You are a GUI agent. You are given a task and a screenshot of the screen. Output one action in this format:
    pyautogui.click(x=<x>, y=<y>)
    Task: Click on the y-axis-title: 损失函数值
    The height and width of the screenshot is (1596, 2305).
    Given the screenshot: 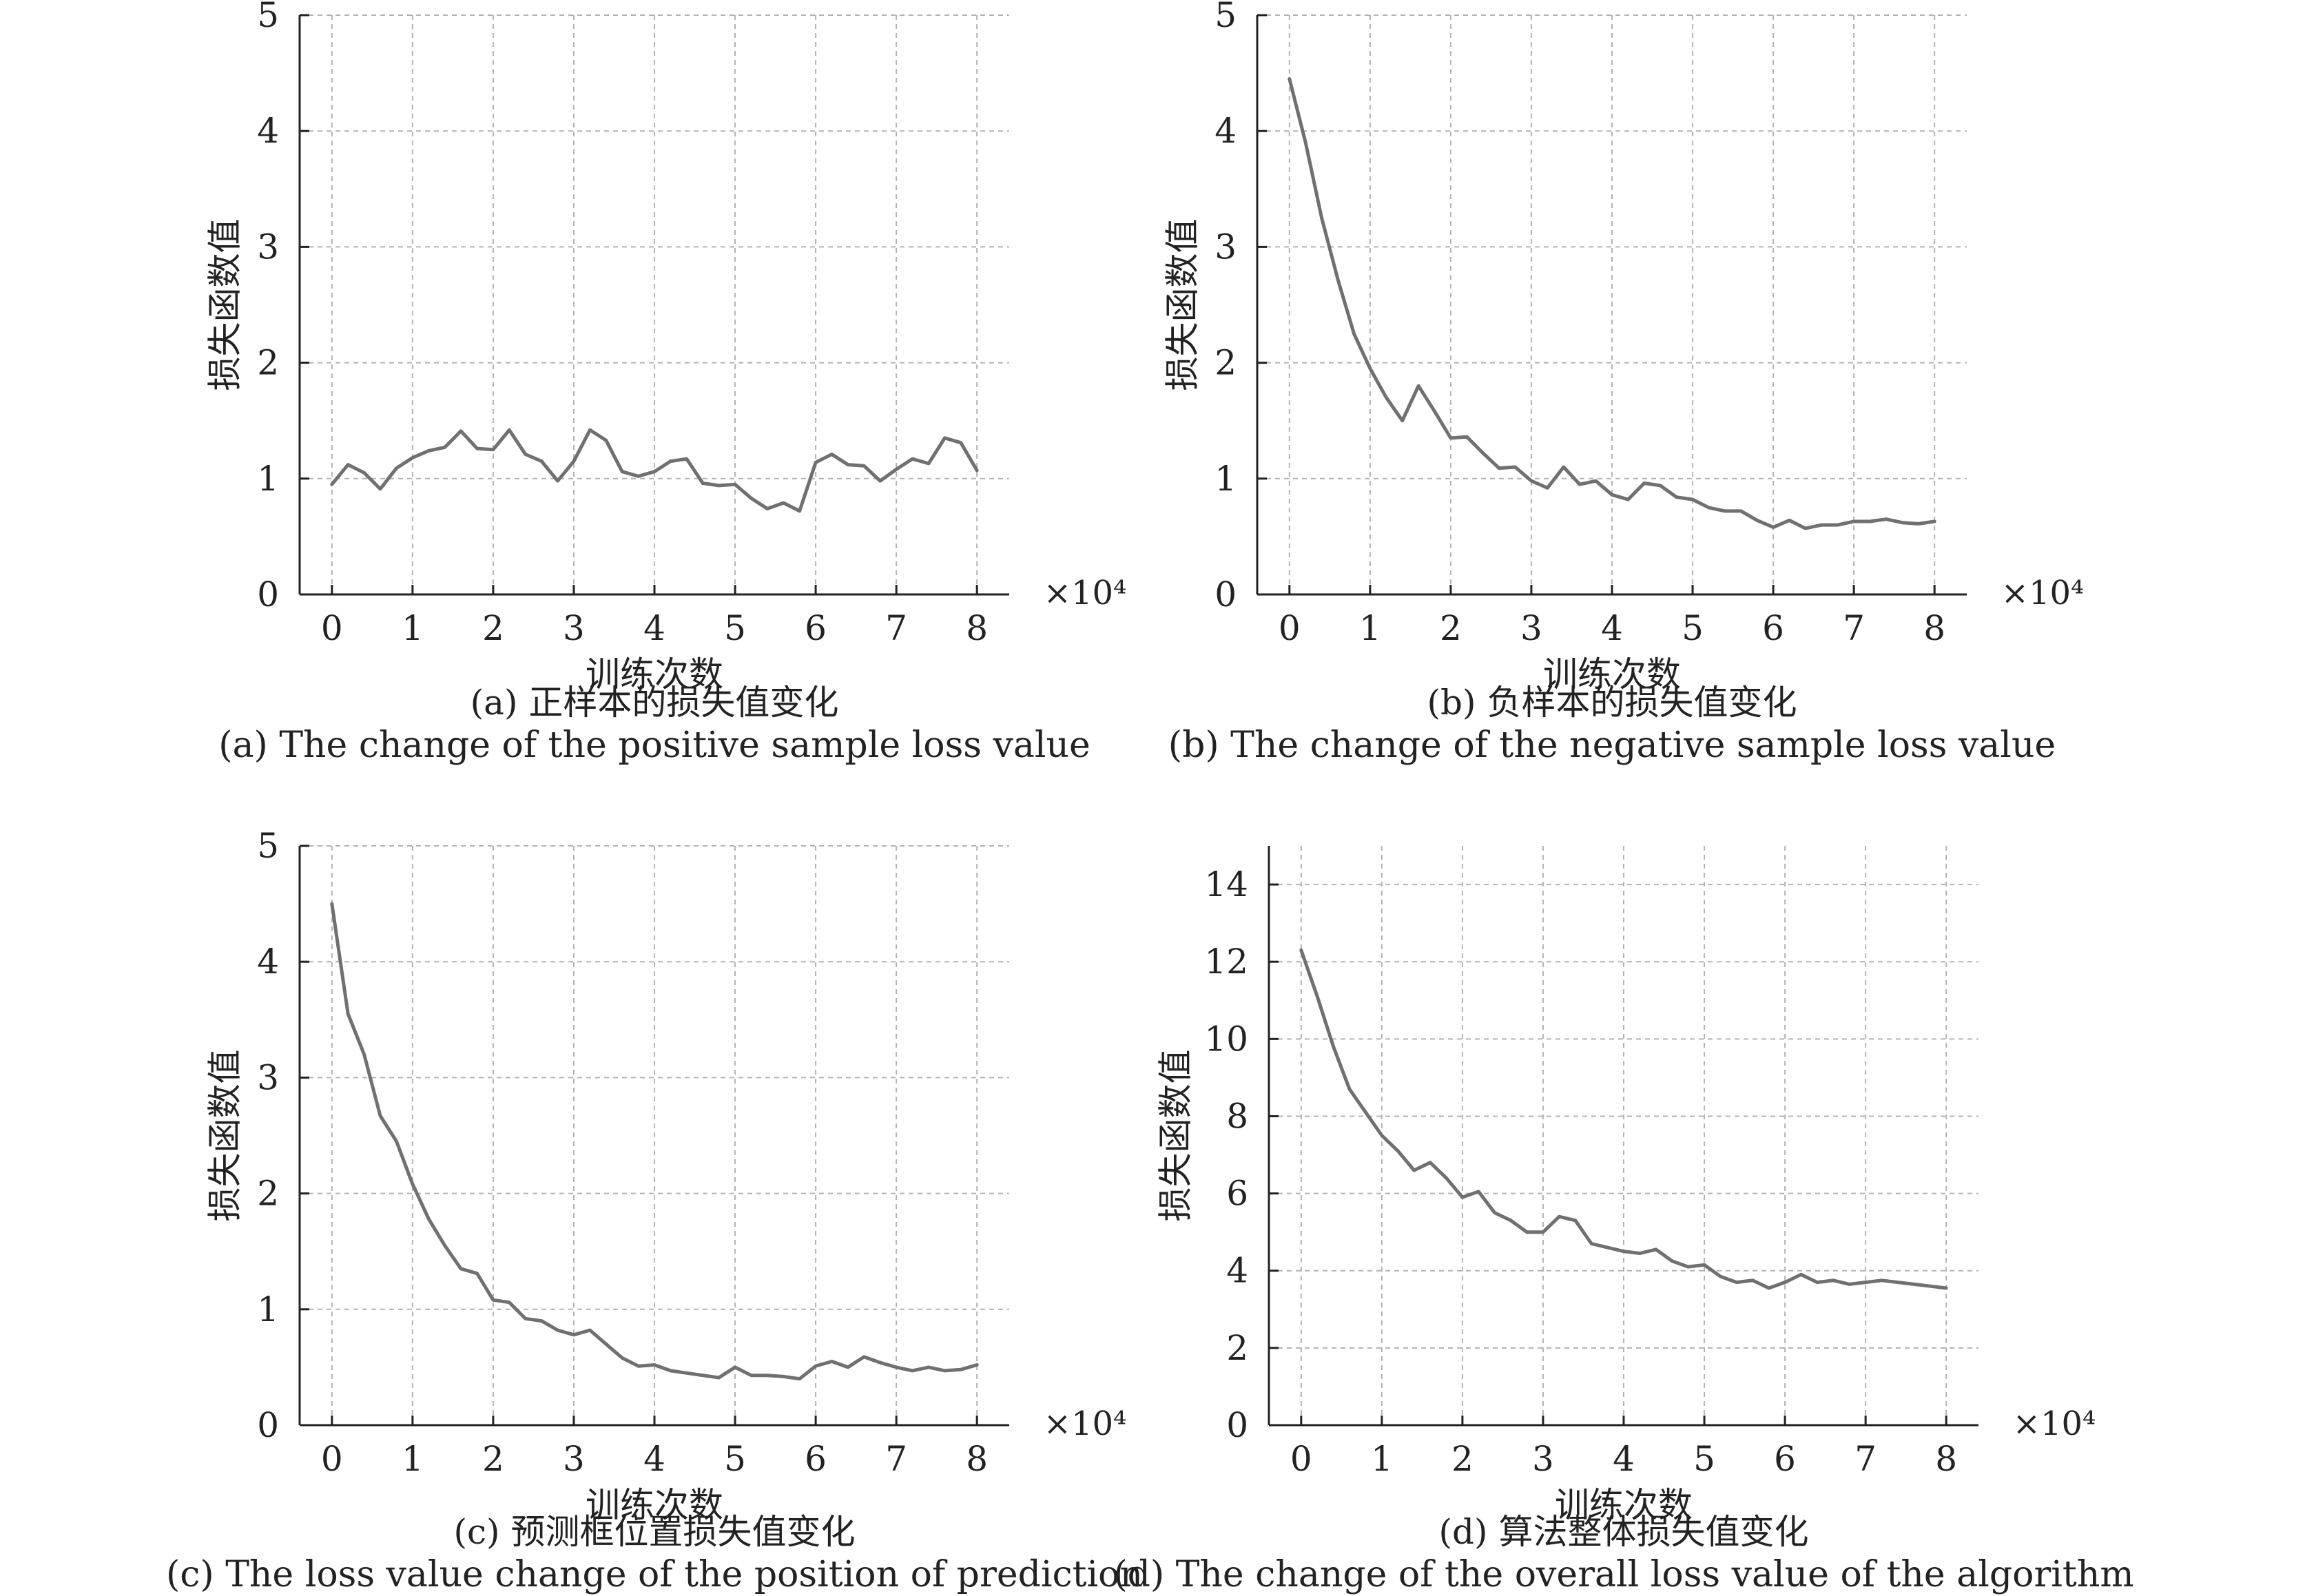 What is the action you would take?
    pyautogui.click(x=225, y=305)
    